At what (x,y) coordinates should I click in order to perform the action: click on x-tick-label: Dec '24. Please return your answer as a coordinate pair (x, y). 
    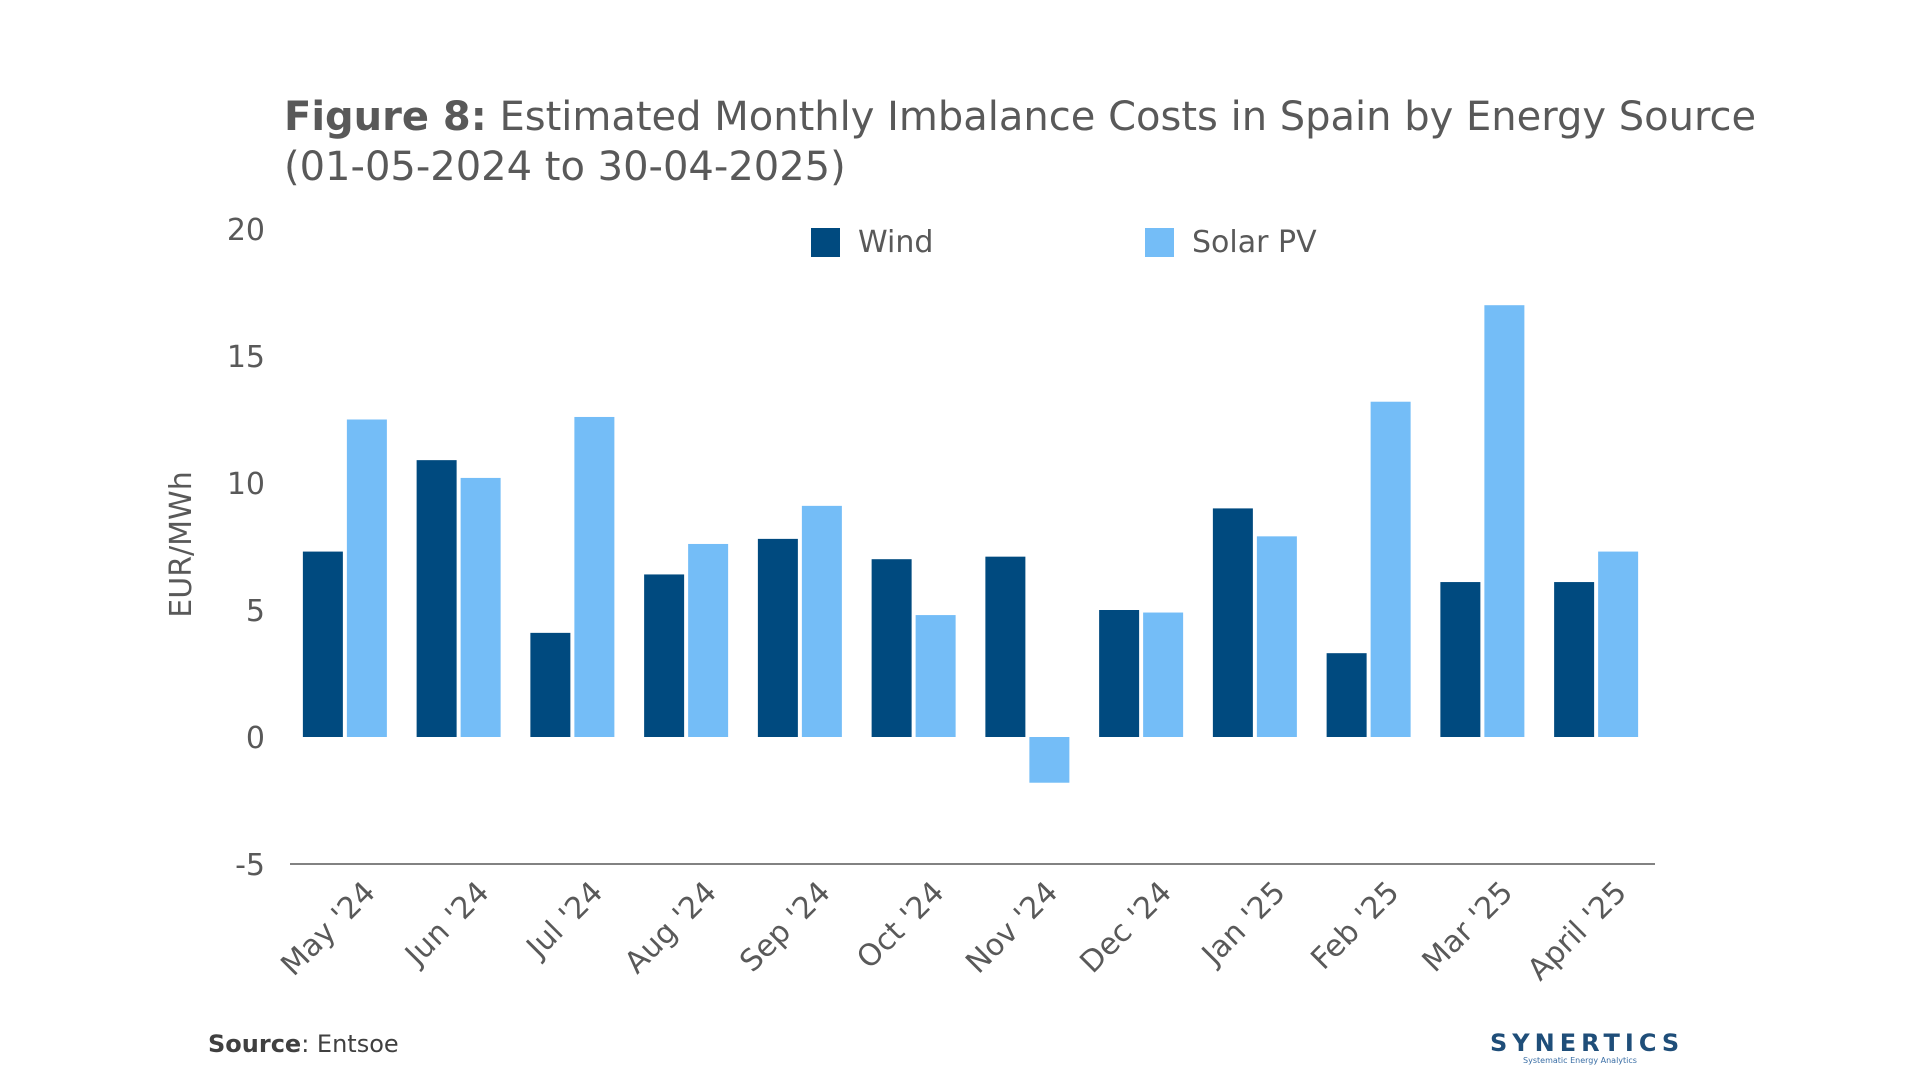
    Looking at the image, I should click on (1125, 927).